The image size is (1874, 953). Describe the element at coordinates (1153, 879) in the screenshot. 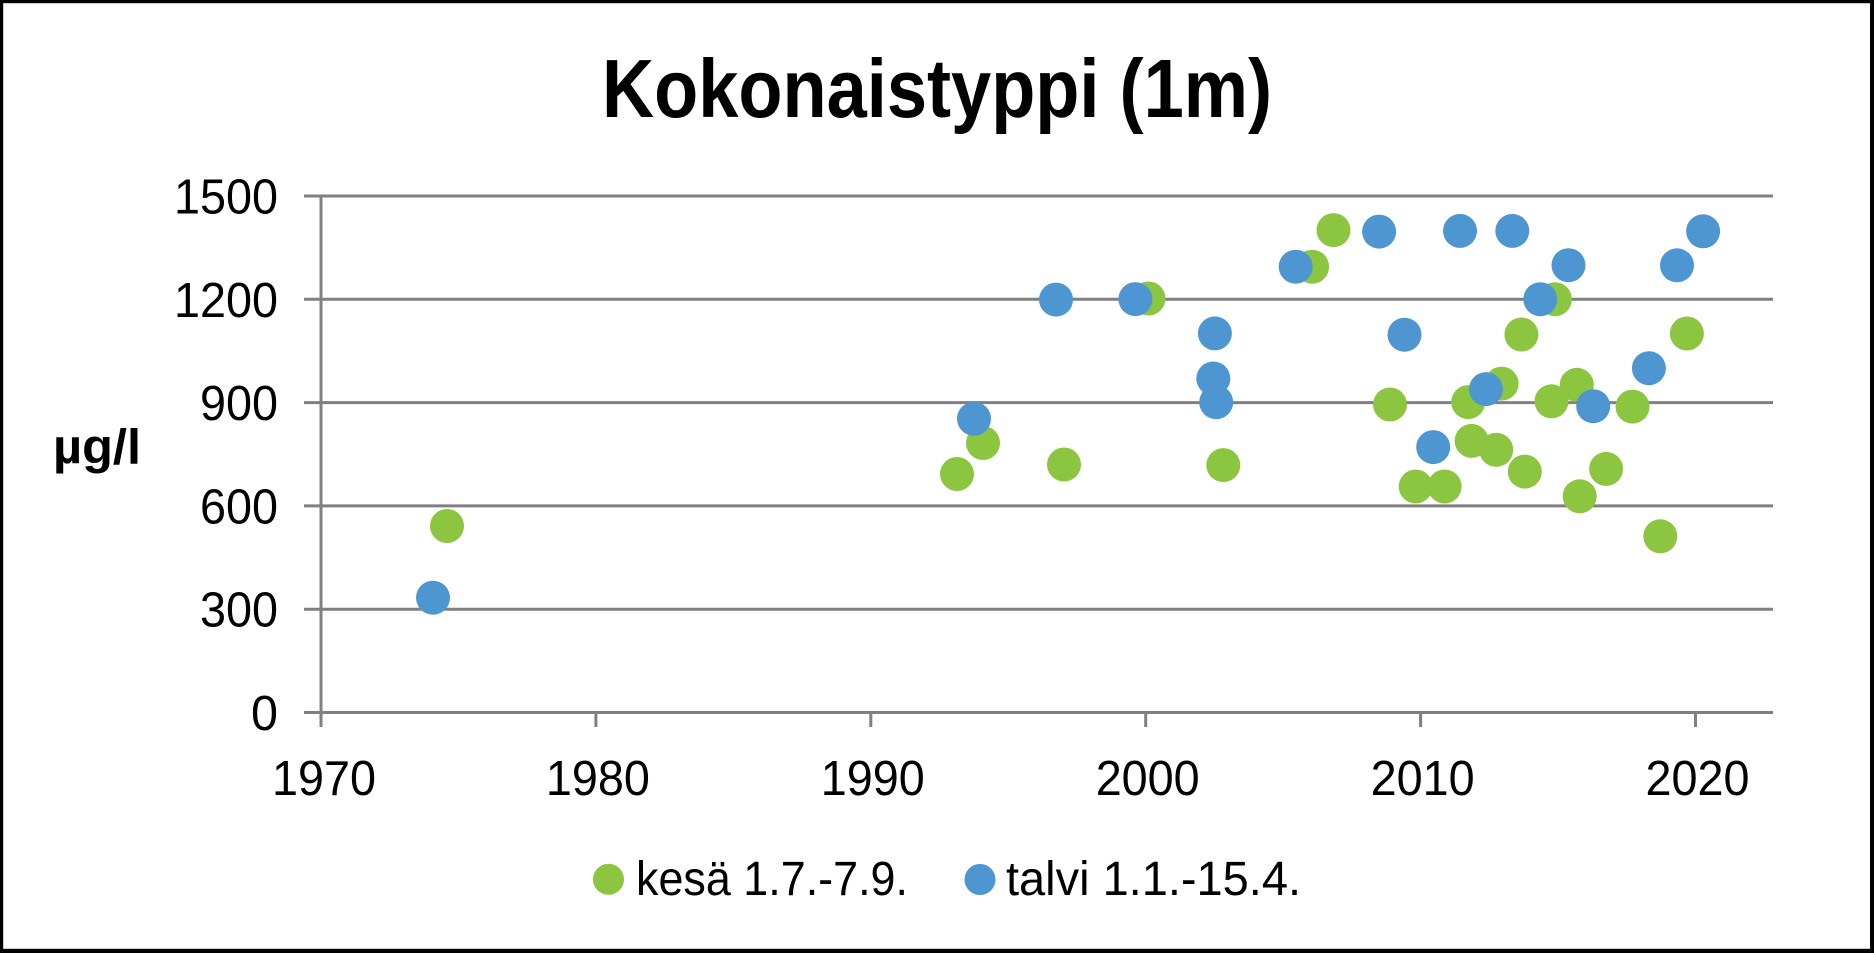

I see `svg-text: talvi 1.1.-15.4.` at that location.